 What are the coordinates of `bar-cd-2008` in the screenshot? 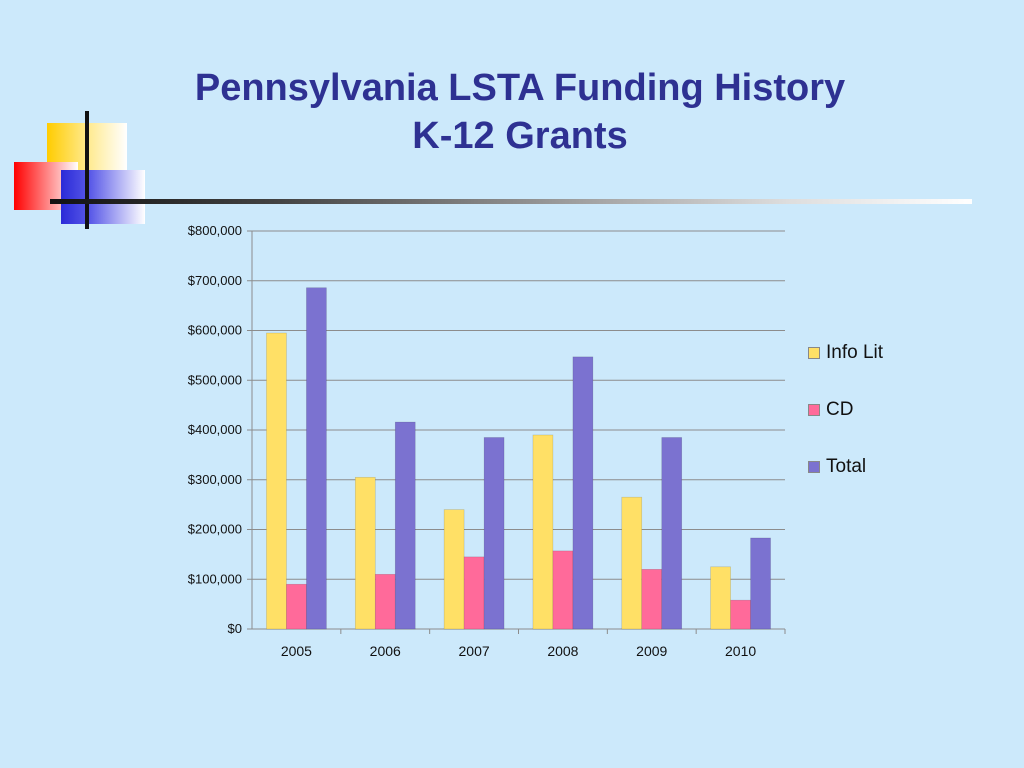 It's located at (563, 590).